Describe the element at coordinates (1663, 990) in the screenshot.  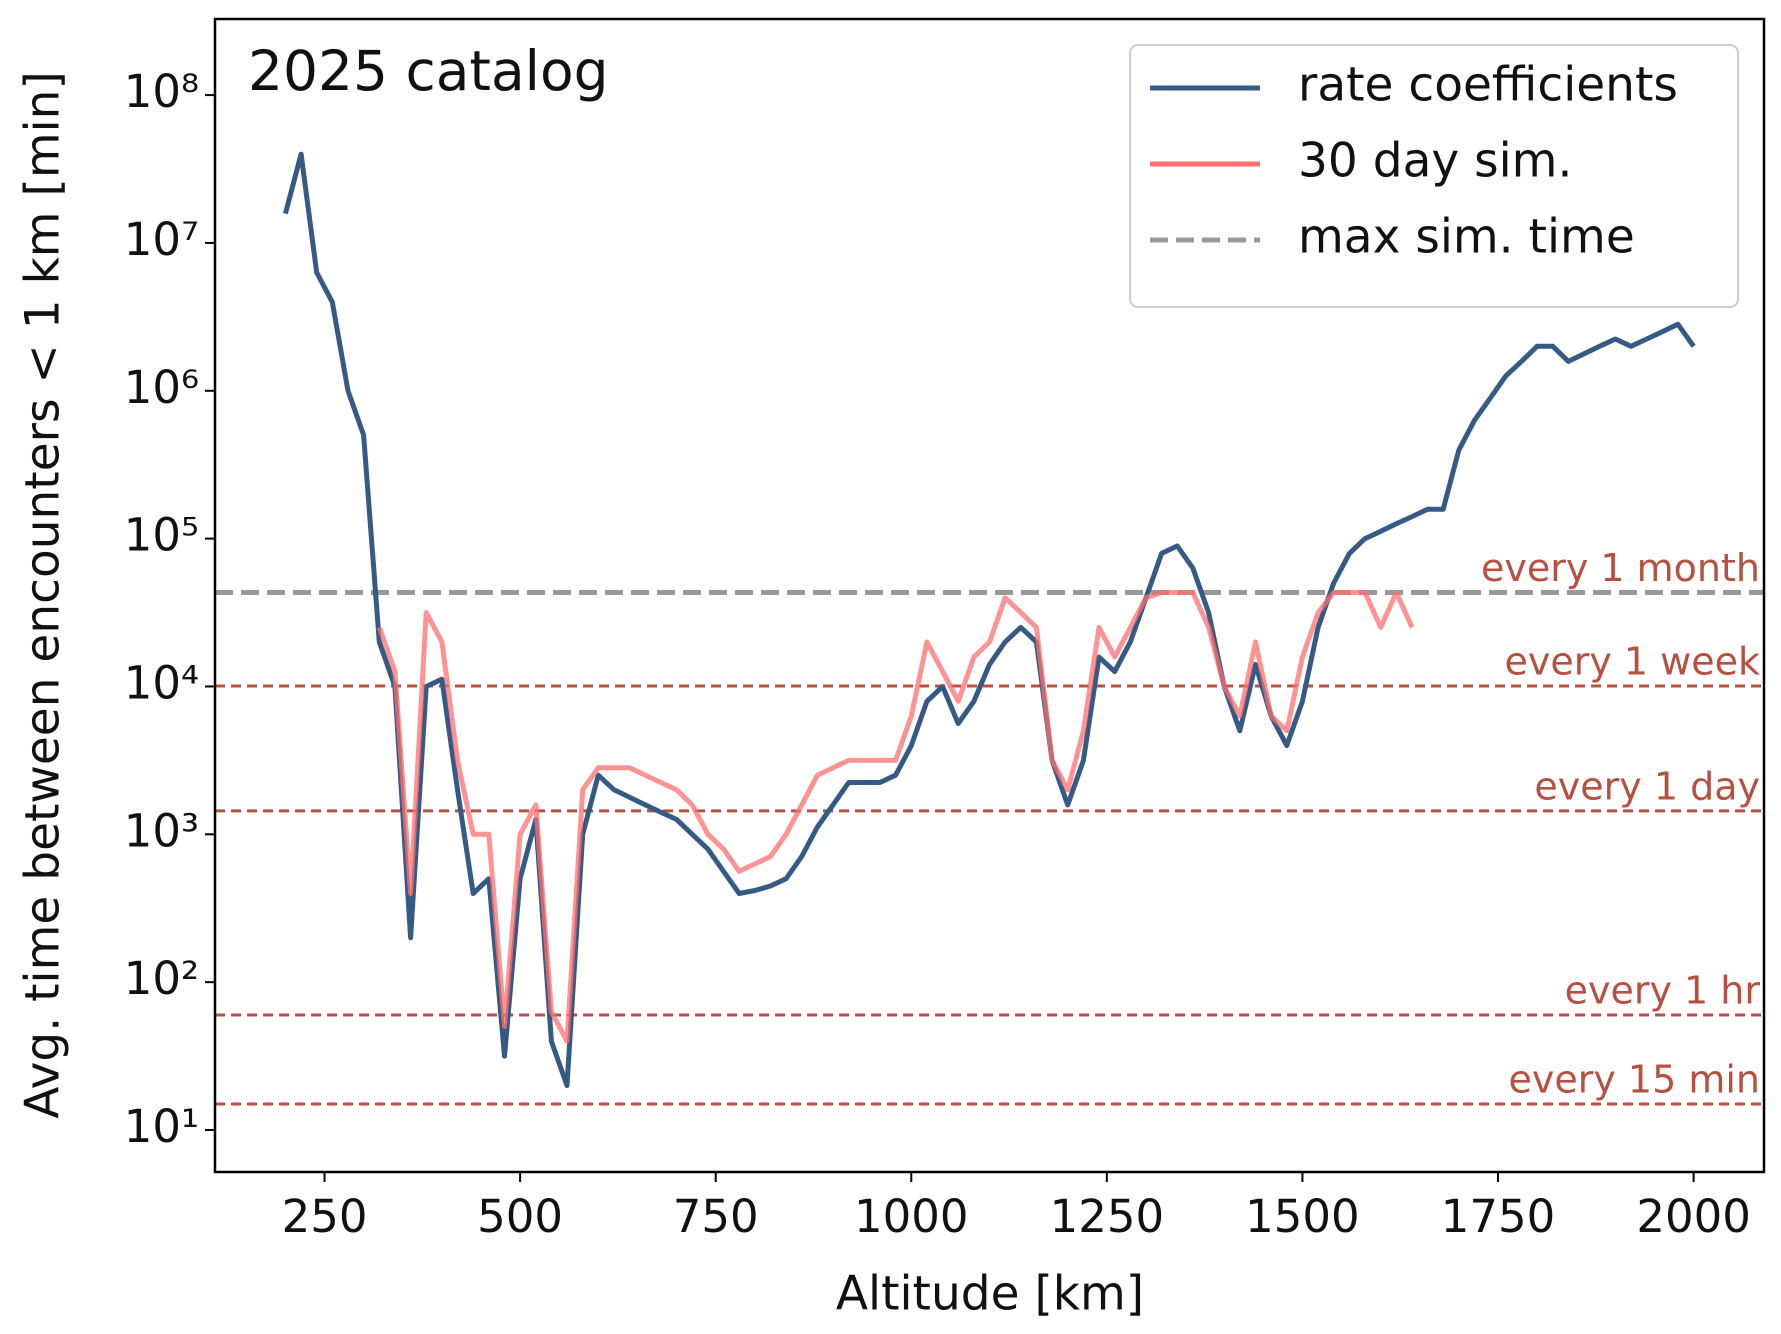
I see `reference-label: every 1 hr` at that location.